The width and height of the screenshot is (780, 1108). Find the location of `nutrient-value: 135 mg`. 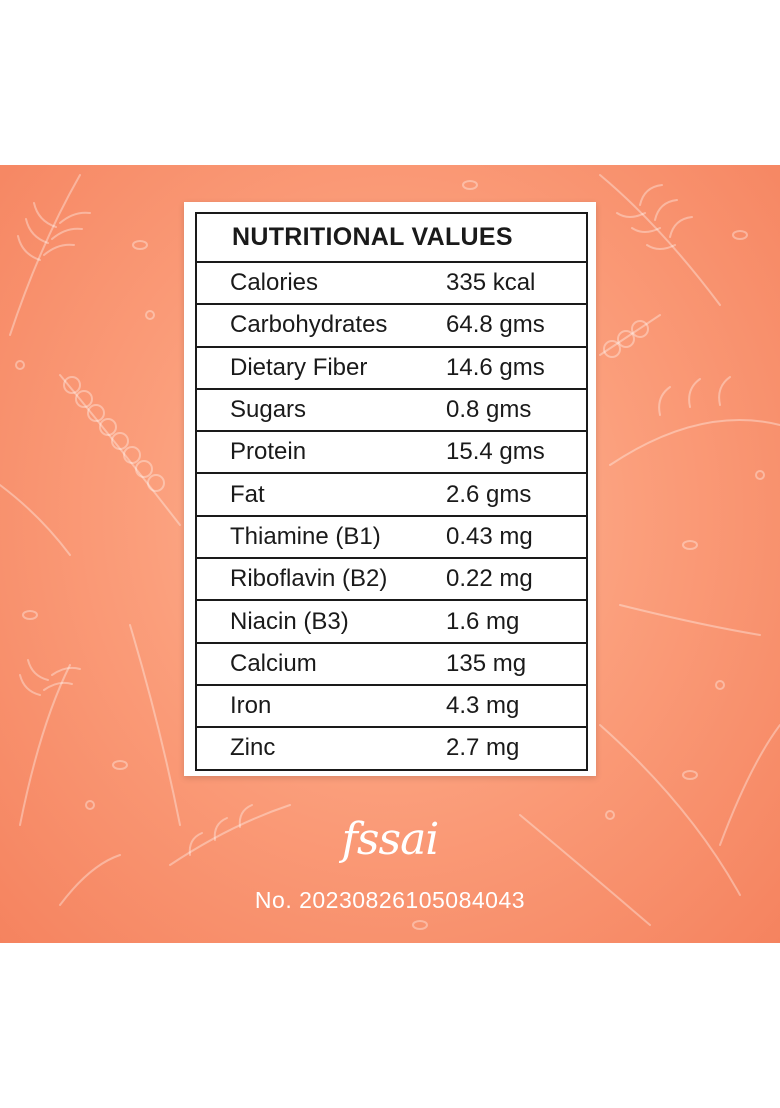

nutrient-value: 135 mg is located at coordinates (517, 663).